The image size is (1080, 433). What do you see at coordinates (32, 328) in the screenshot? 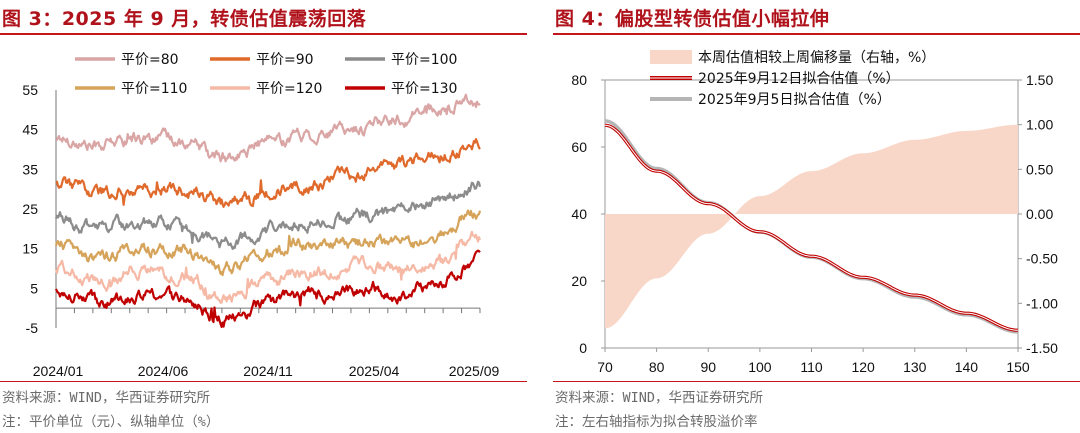
I see `y-tick-label: -5` at bounding box center [32, 328].